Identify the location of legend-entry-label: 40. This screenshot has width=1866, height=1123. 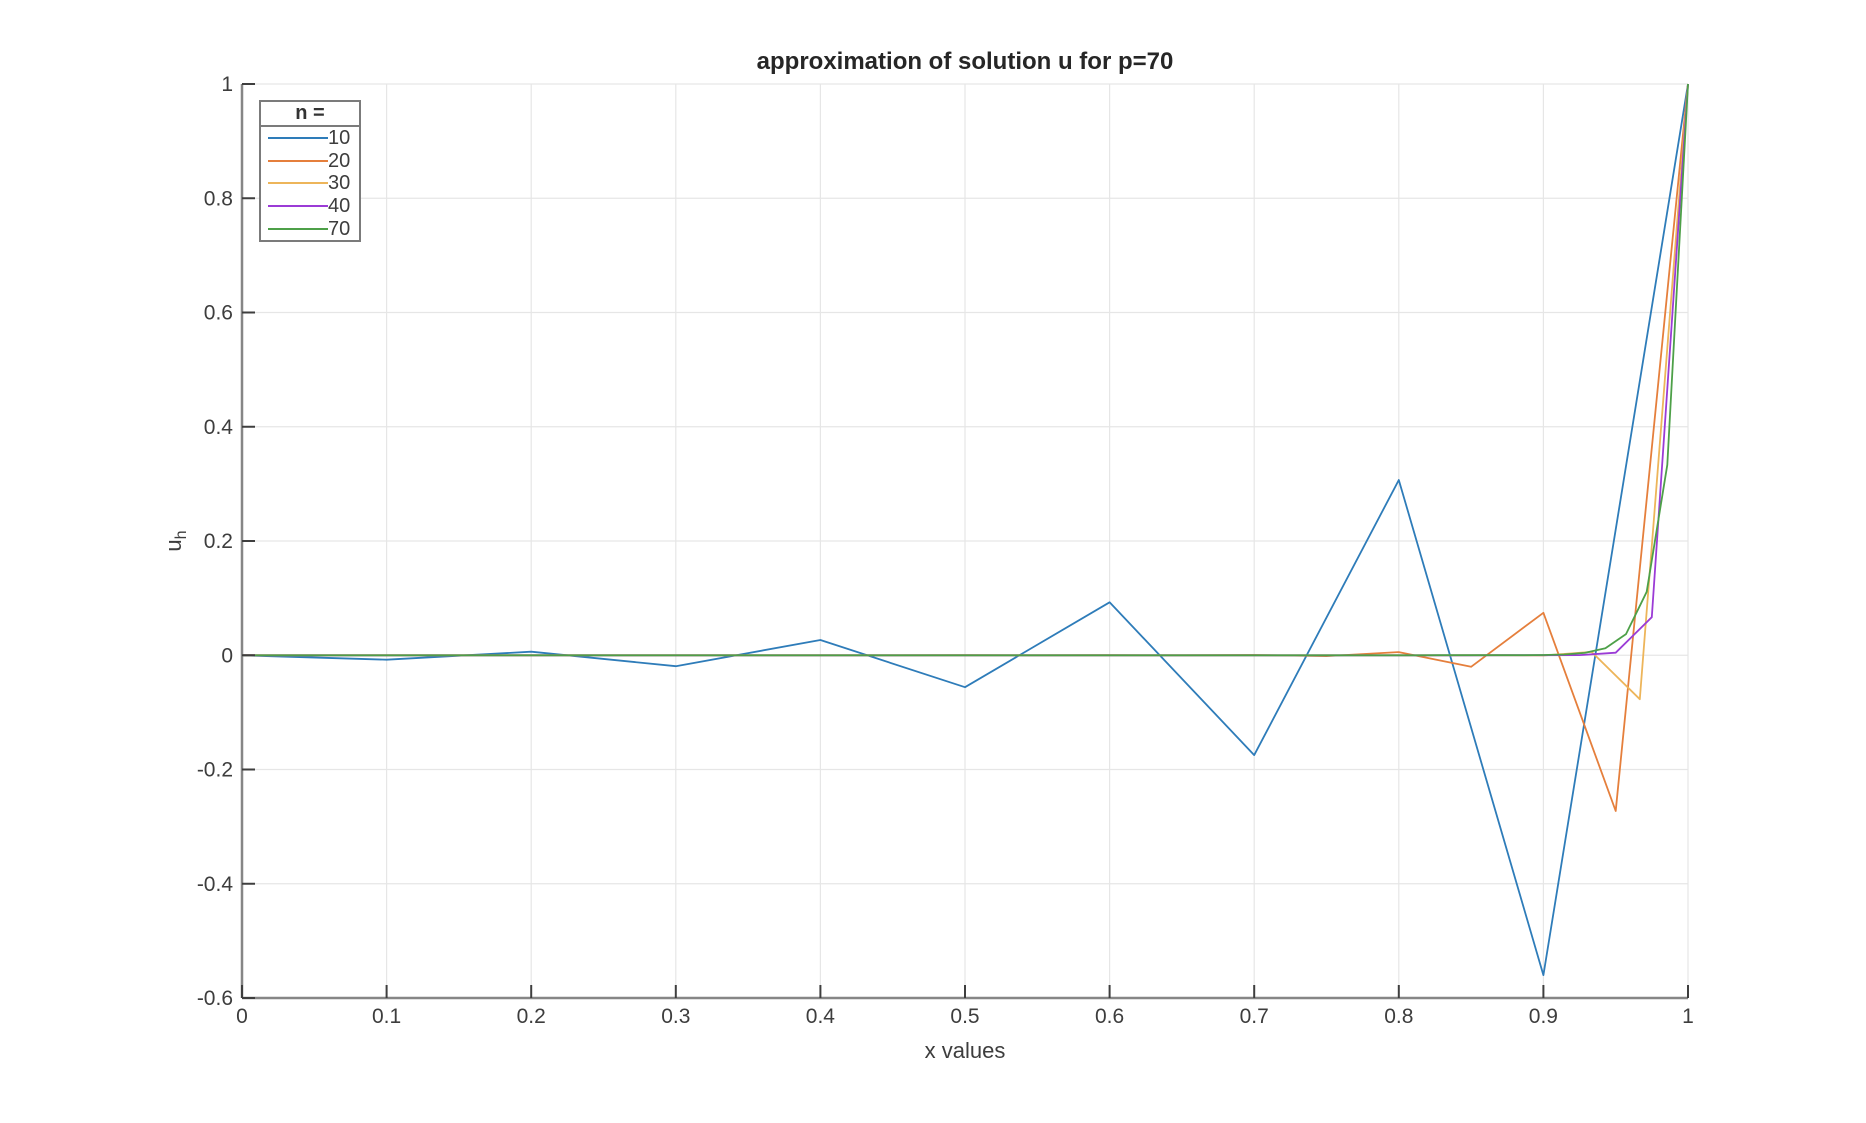
(339, 206).